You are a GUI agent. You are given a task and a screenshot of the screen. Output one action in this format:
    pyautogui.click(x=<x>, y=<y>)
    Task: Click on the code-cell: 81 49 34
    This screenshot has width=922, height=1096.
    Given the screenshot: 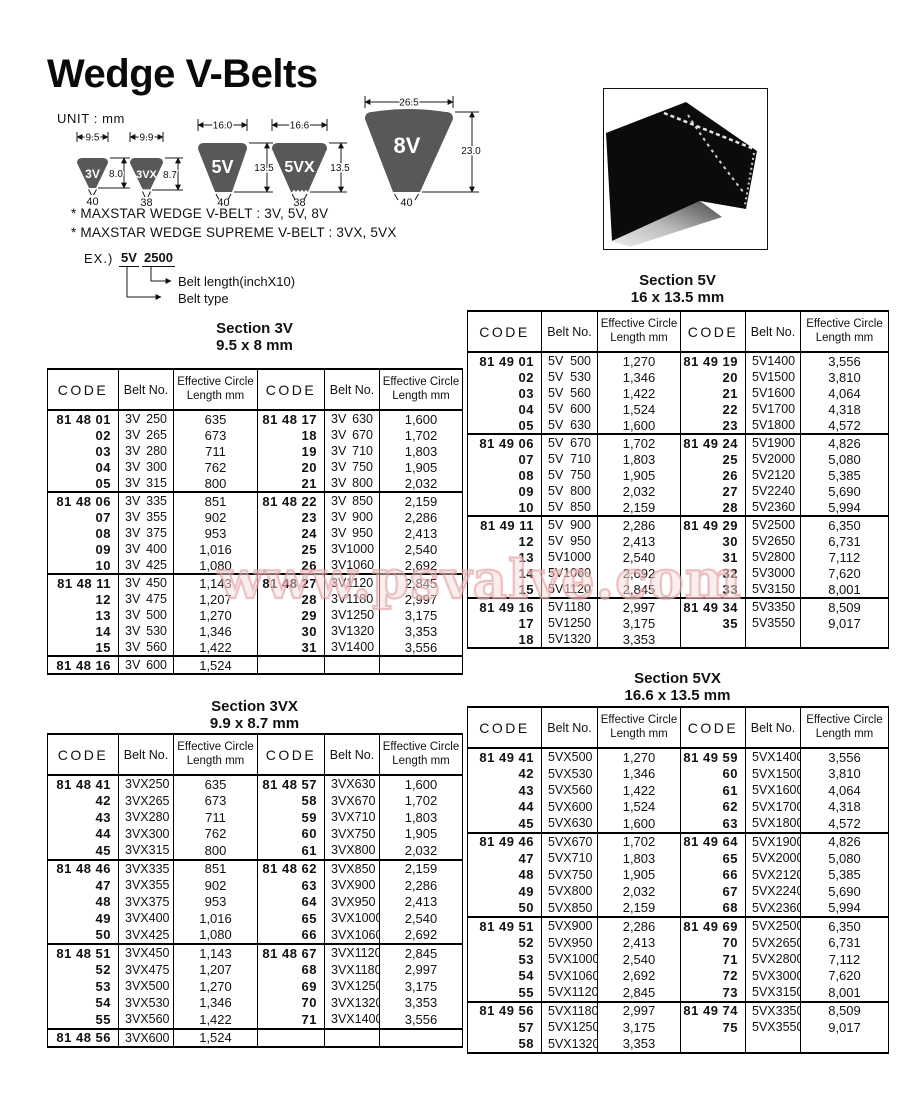 What is the action you would take?
    pyautogui.click(x=713, y=606)
    